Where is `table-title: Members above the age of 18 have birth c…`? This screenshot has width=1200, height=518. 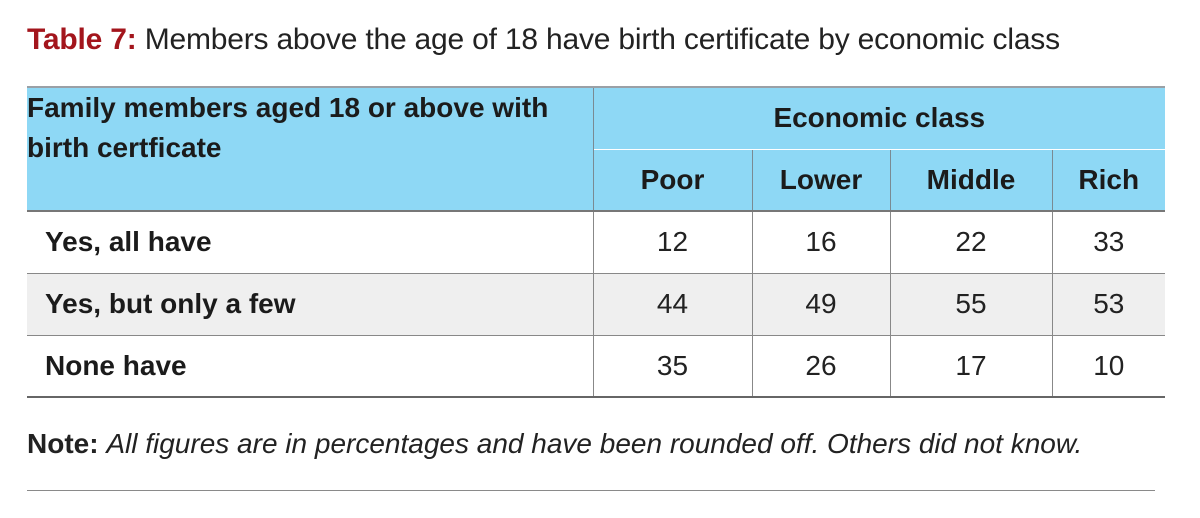
table-title: Members above the age of 18 have birth c… is located at coordinates (602, 39).